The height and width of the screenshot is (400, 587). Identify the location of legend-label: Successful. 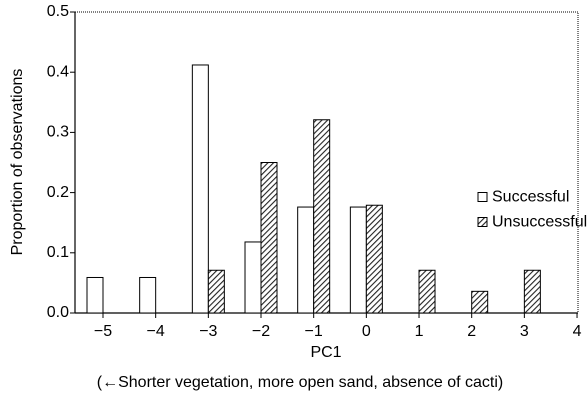
(530, 197).